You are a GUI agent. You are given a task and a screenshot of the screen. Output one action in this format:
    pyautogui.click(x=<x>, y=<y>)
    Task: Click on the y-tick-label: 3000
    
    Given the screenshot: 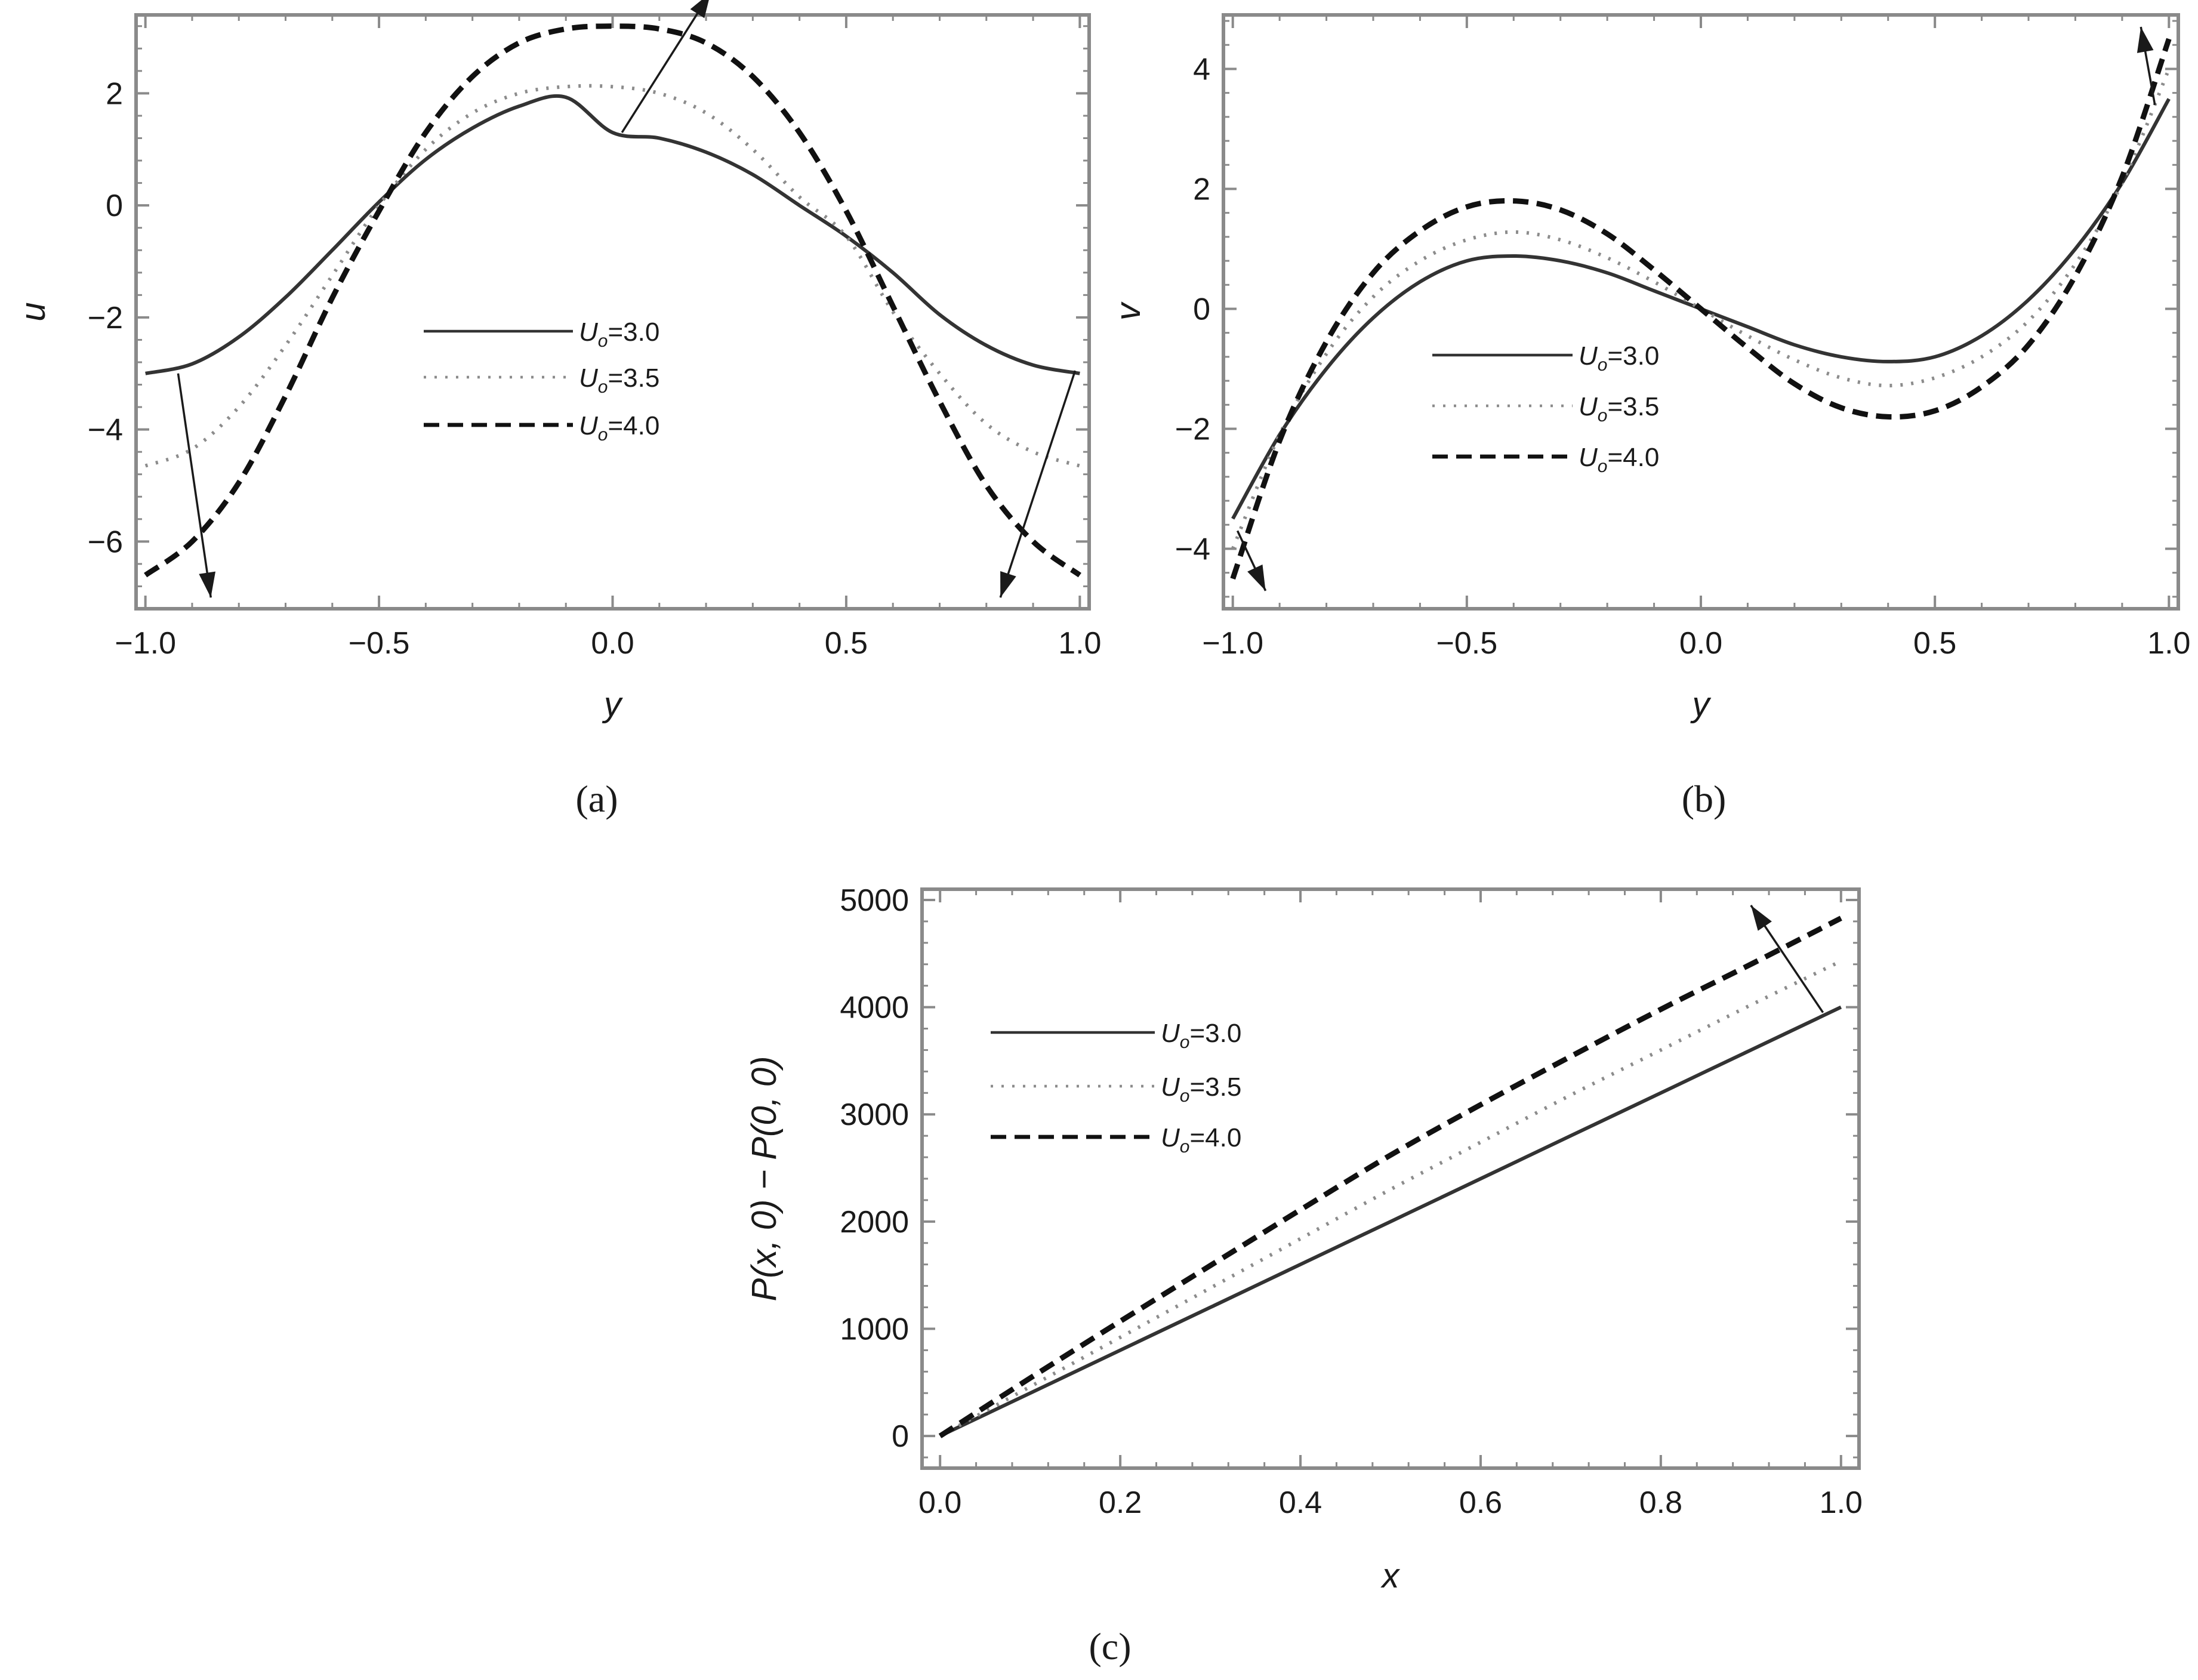 What is the action you would take?
    pyautogui.click(x=874, y=1115)
    